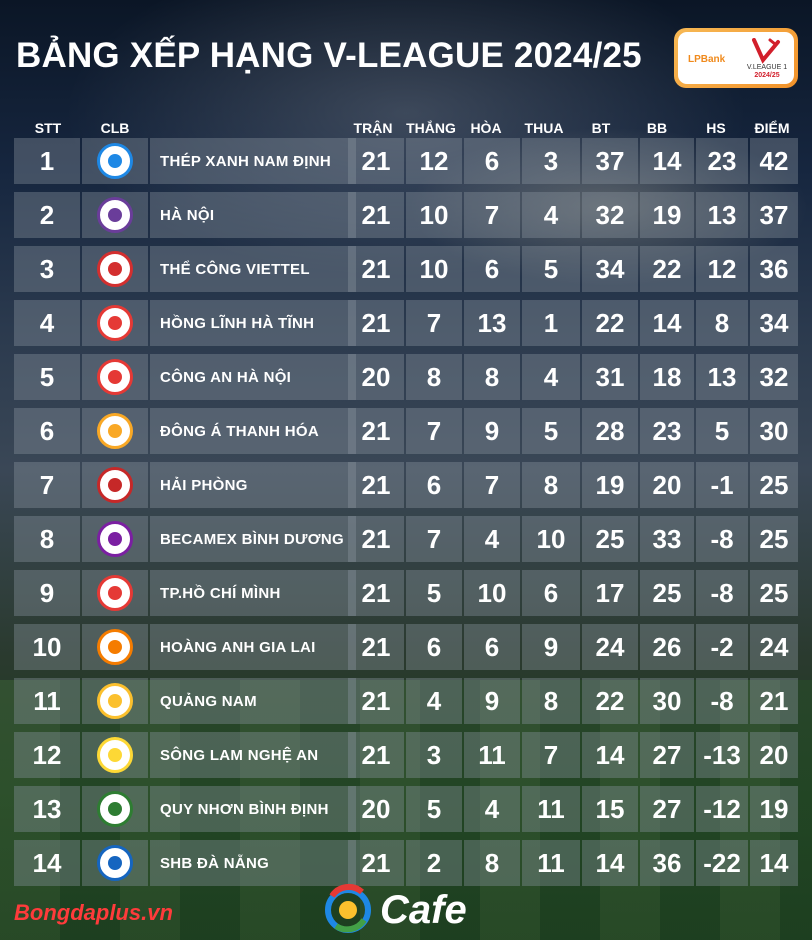 This screenshot has width=812, height=940. Describe the element at coordinates (376, 377) in the screenshot. I see `played: 20` at that location.